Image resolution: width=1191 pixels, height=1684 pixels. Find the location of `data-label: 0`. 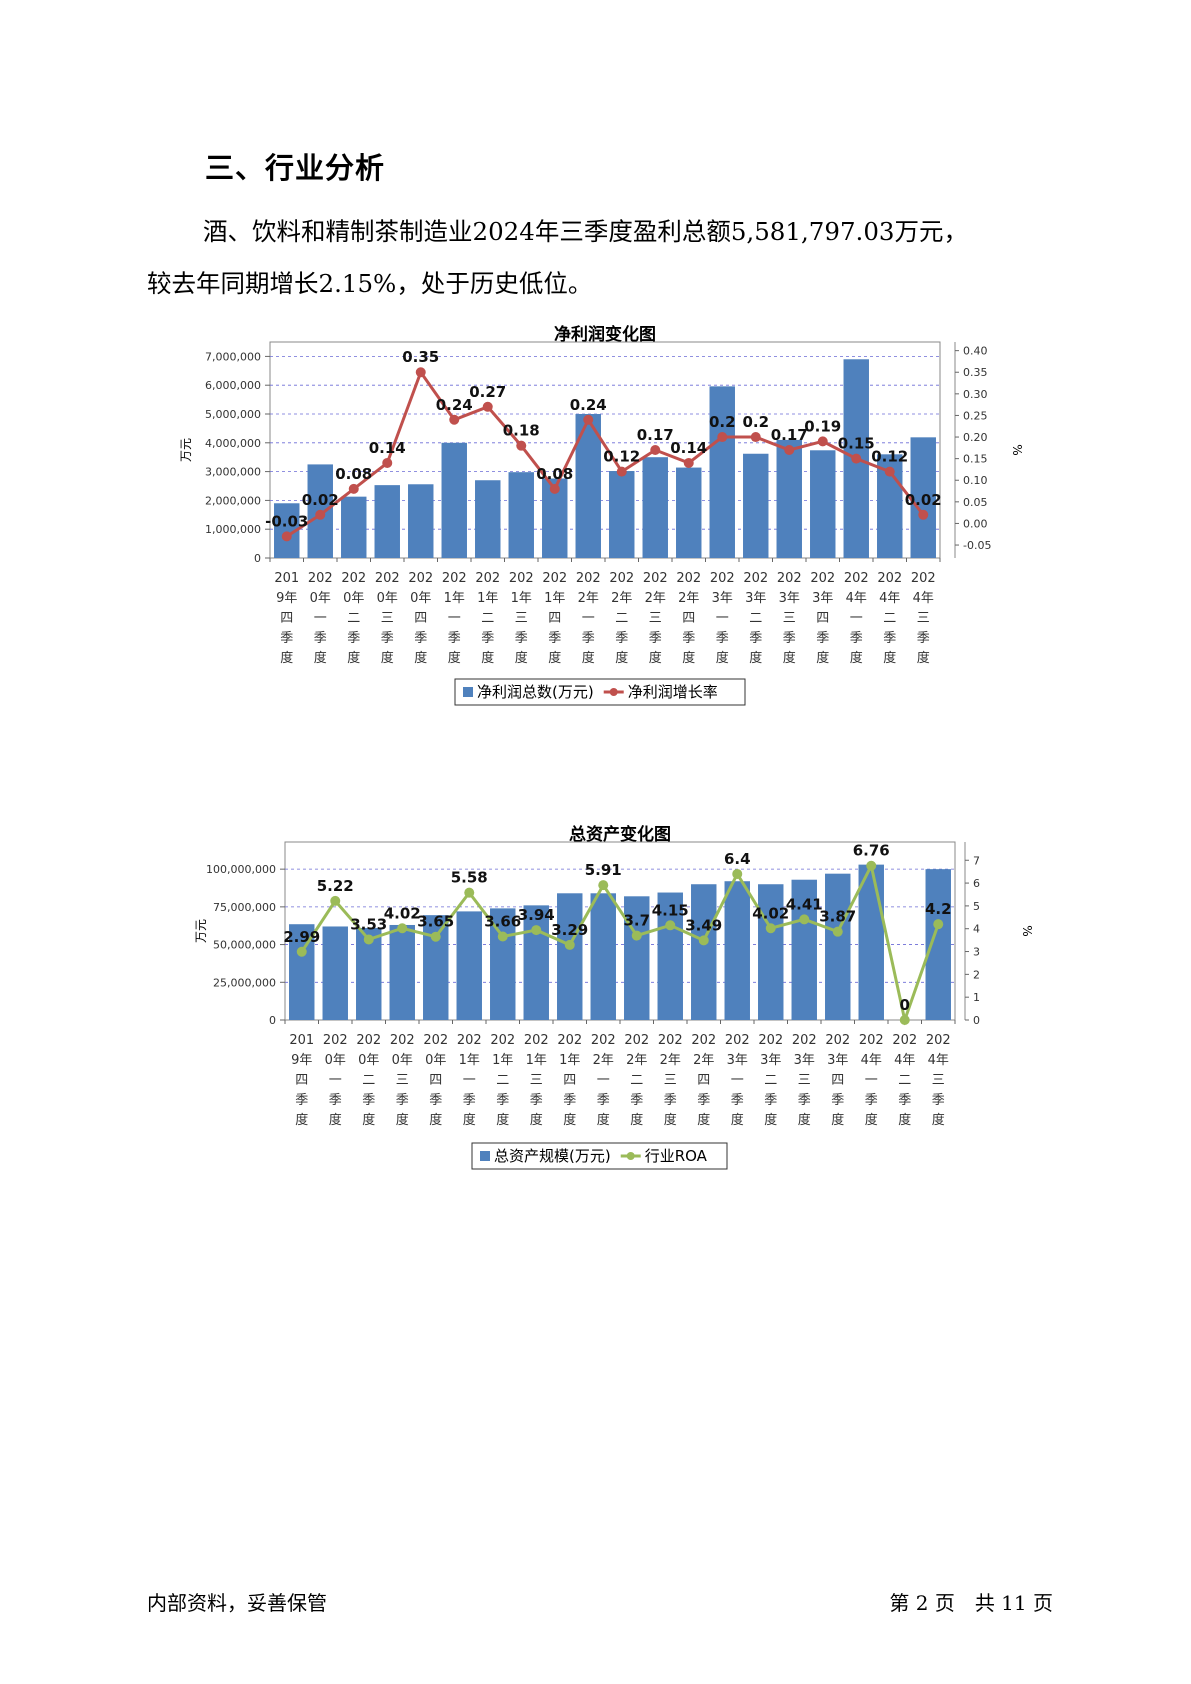

data-label: 0 is located at coordinates (905, 1005).